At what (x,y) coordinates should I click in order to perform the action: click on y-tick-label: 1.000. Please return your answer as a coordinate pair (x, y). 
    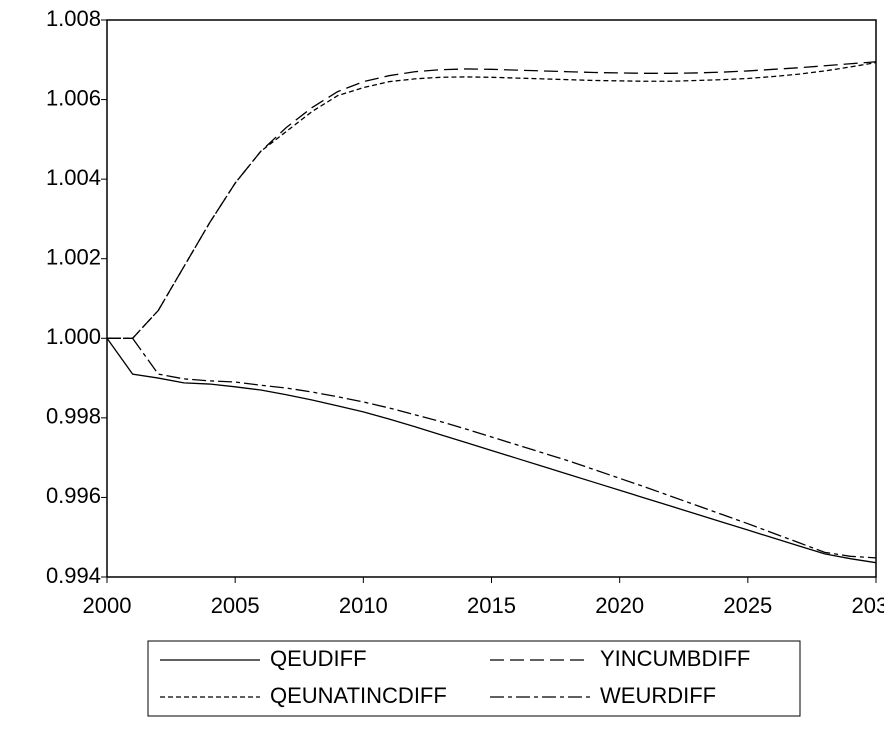
    Looking at the image, I should click on (73, 336).